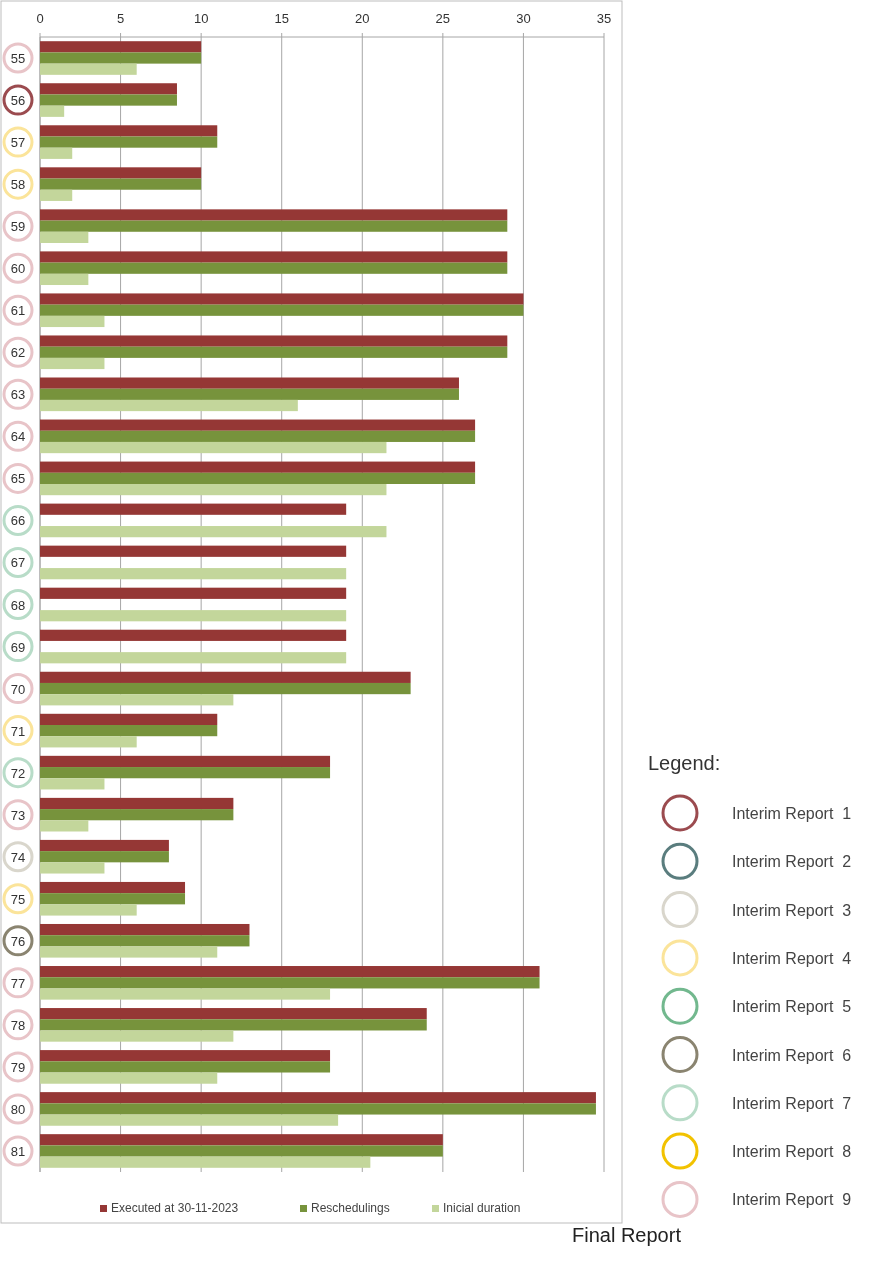 The image size is (878, 1264). Describe the element at coordinates (792, 862) in the screenshot. I see `text: Interim Report 2` at that location.